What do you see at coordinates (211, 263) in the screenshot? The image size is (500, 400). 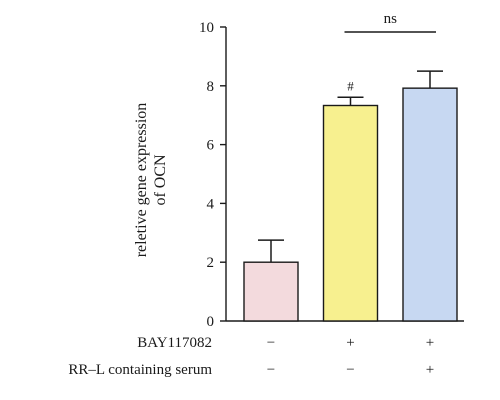 I see `y-tick-label: 2` at bounding box center [211, 263].